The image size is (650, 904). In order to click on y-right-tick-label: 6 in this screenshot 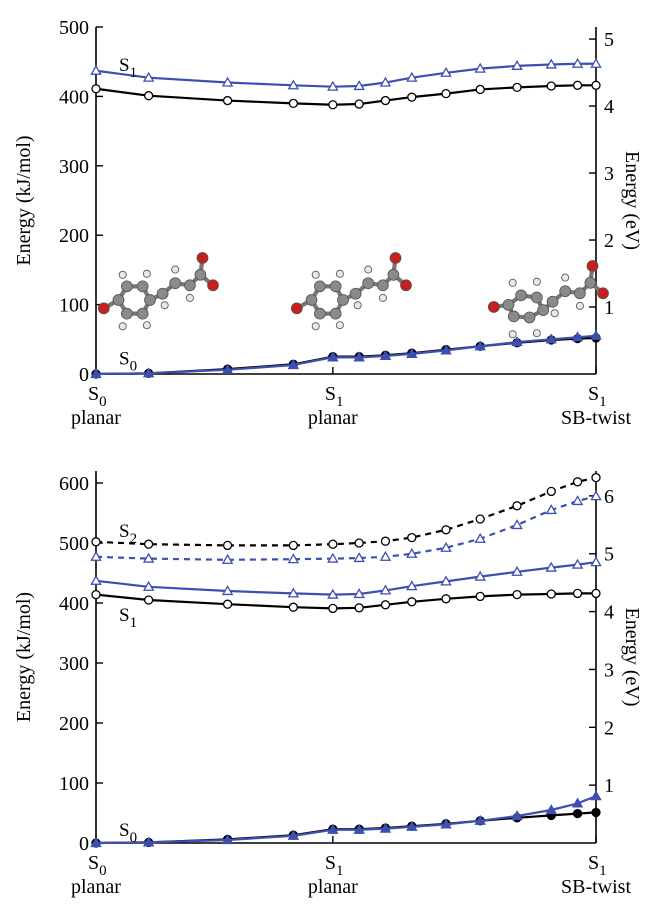, I will do `click(609, 497)`.